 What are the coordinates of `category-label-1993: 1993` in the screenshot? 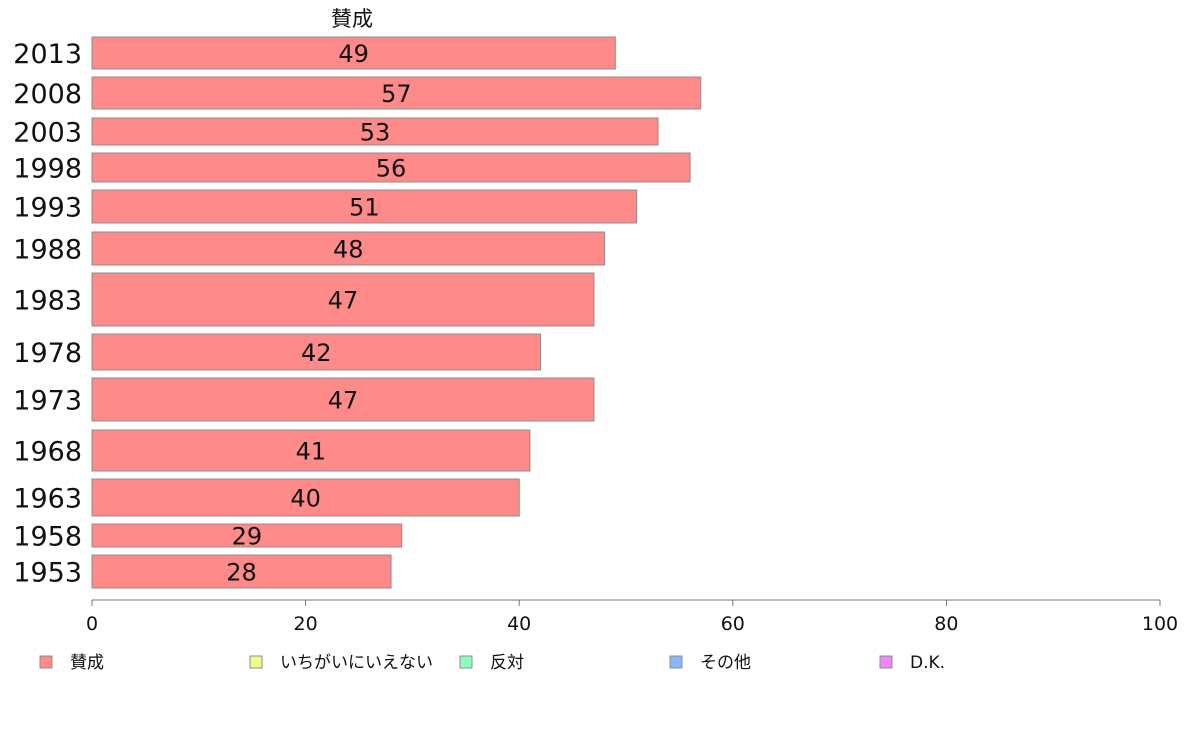 It's located at (47, 208).